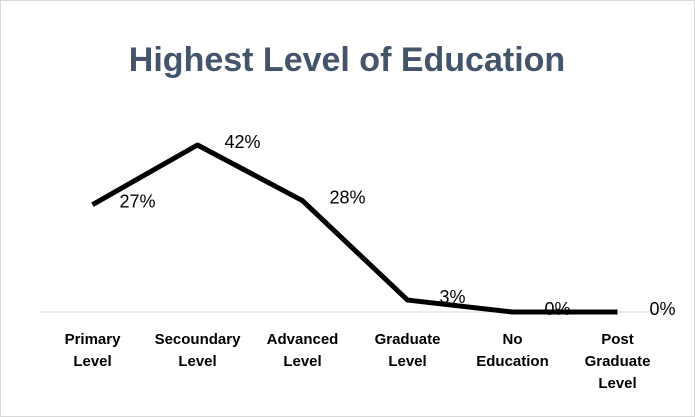 The width and height of the screenshot is (695, 417). Describe the element at coordinates (242, 142) in the screenshot. I see `data-label: 42%` at that location.